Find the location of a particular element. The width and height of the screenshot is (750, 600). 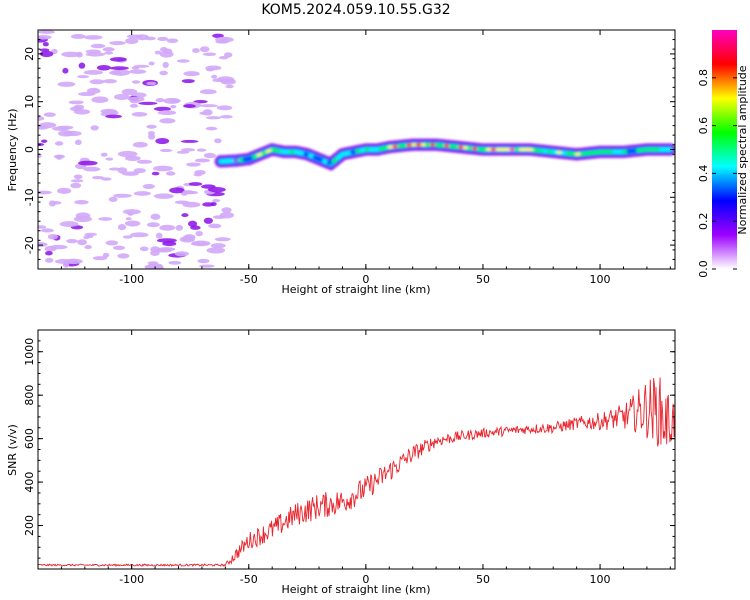

snr-y-tick-label: 600 is located at coordinates (29, 438).